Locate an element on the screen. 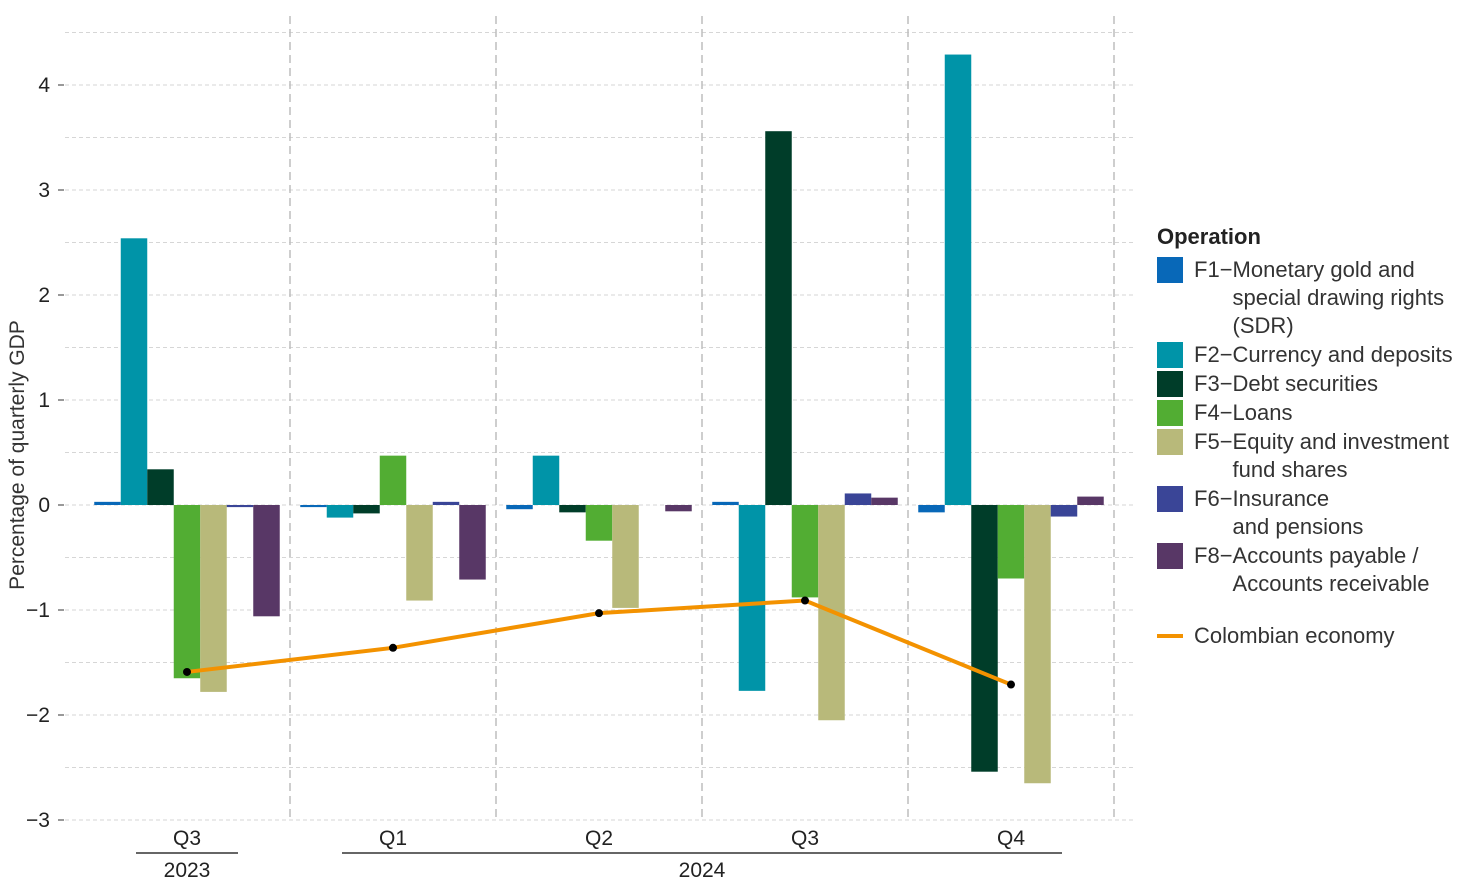 The image size is (1480, 880). y-tick-label: 4 is located at coordinates (44, 85).